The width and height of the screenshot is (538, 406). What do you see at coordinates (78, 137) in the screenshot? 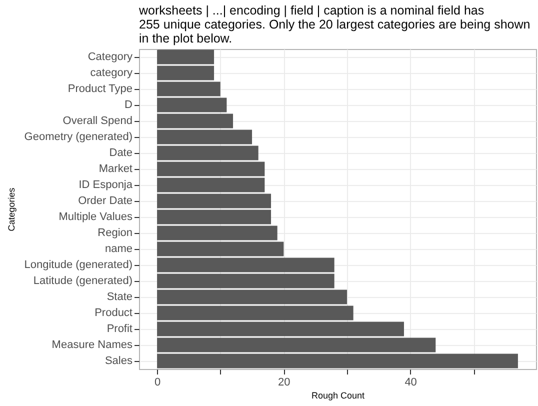
I see `y-tick-label: Geometry (generated)` at bounding box center [78, 137].